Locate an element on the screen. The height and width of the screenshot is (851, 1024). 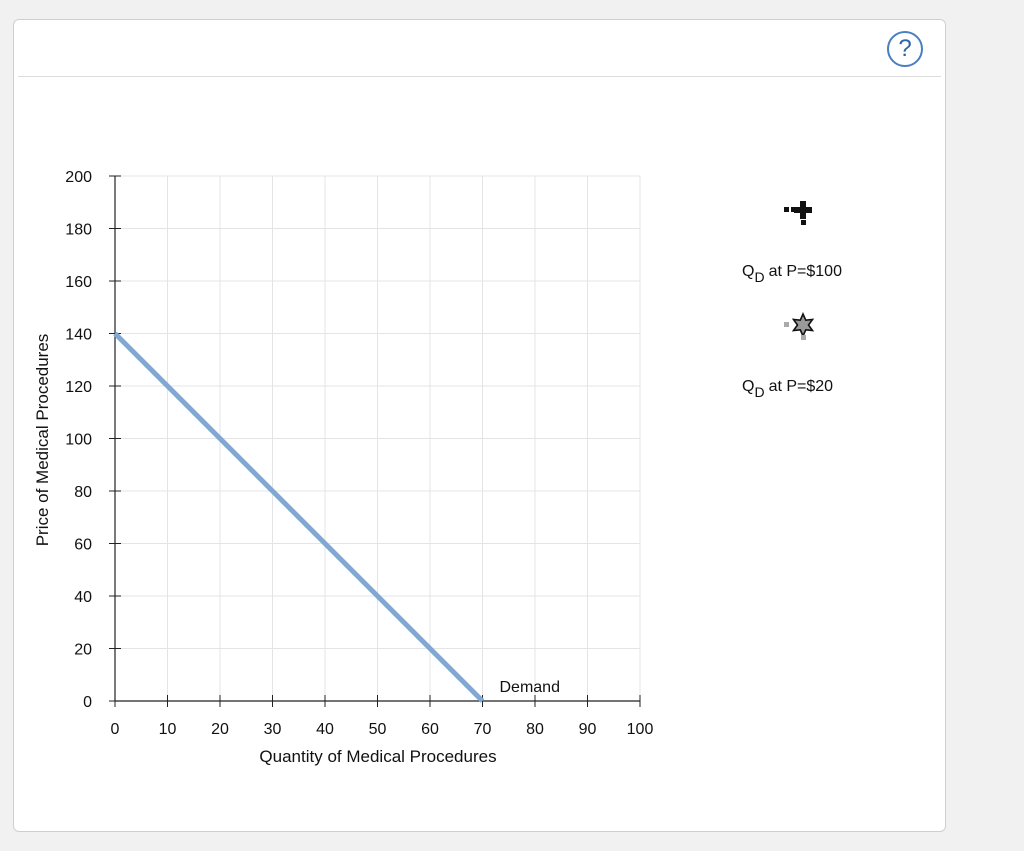
y-tick-label: 140 is located at coordinates (78, 335).